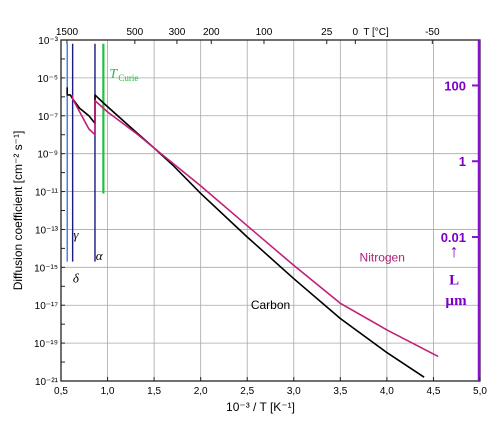 Image resolution: width=491 pixels, height=428 pixels. What do you see at coordinates (108, 391) in the screenshot?
I see `x-tick-label: 1,0` at bounding box center [108, 391].